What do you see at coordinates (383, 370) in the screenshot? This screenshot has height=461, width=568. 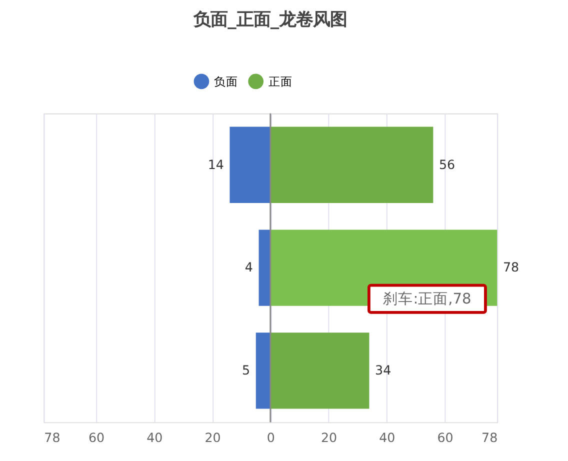 I see `data-label: 34` at bounding box center [383, 370].